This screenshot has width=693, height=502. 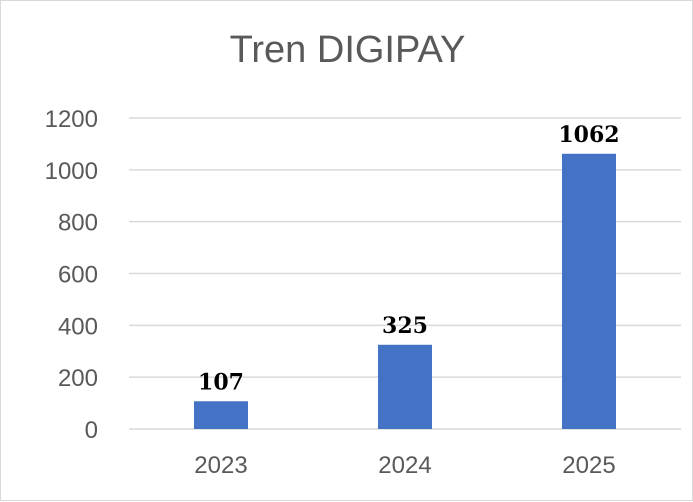 What do you see at coordinates (91, 430) in the screenshot?
I see `y-tick-label: 0` at bounding box center [91, 430].